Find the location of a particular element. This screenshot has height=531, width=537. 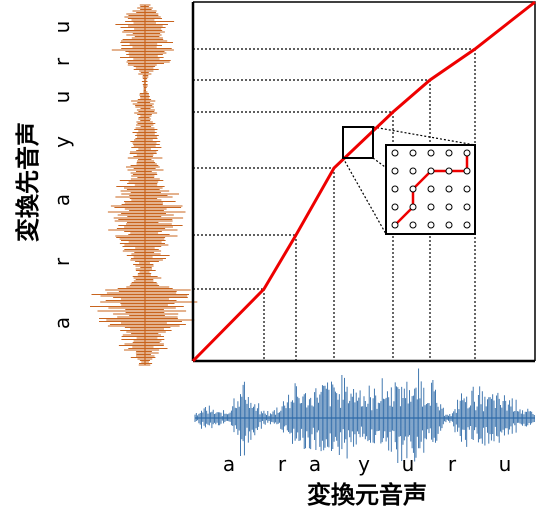

zoom-region-box is located at coordinates (358, 142).